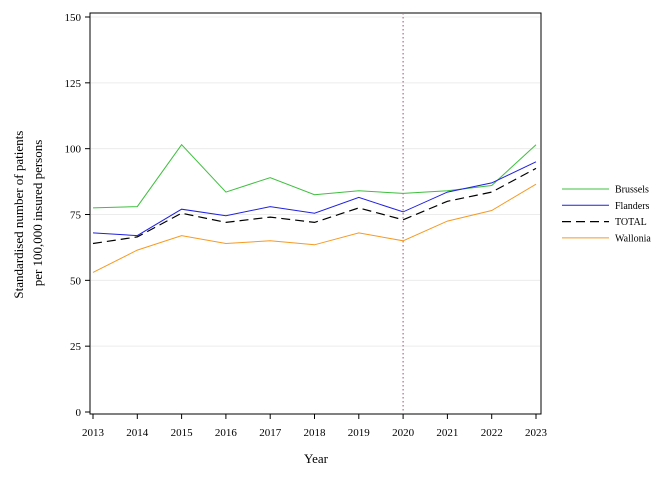  Describe the element at coordinates (73, 18) in the screenshot. I see `y-tick-label: 150` at that location.